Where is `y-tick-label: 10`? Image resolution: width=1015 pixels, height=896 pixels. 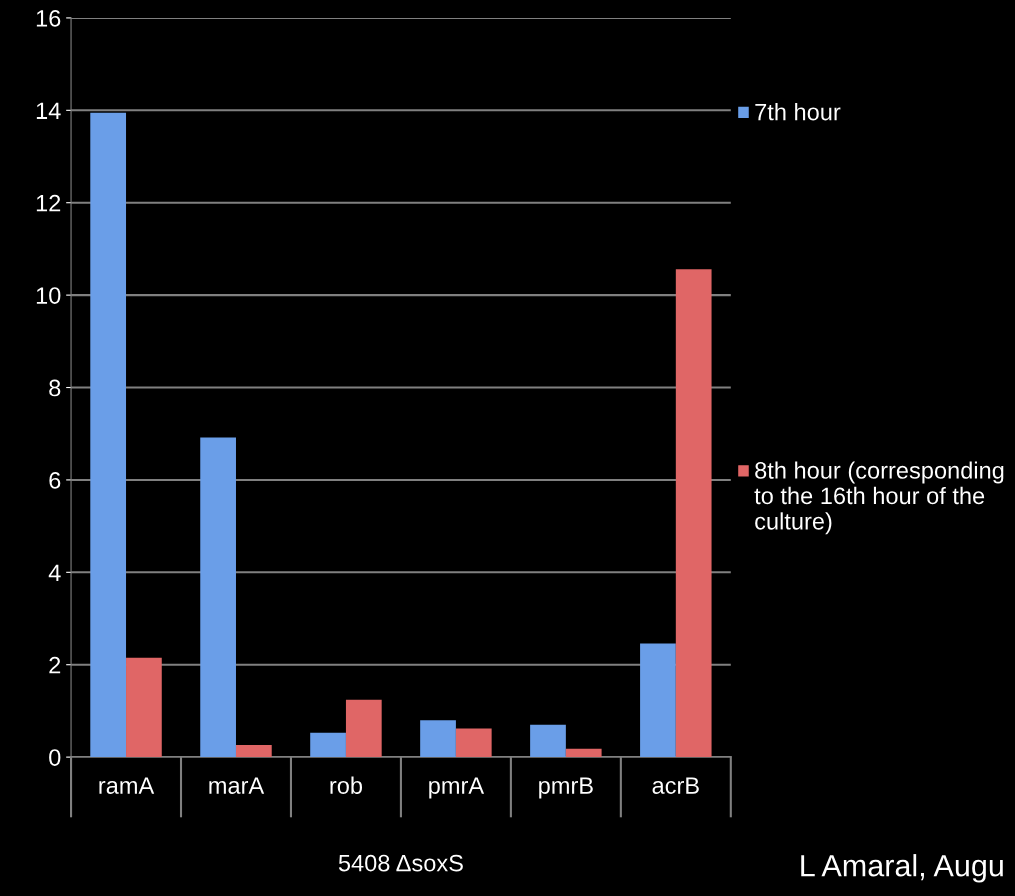 y-tick-label: 10 is located at coordinates (48, 295).